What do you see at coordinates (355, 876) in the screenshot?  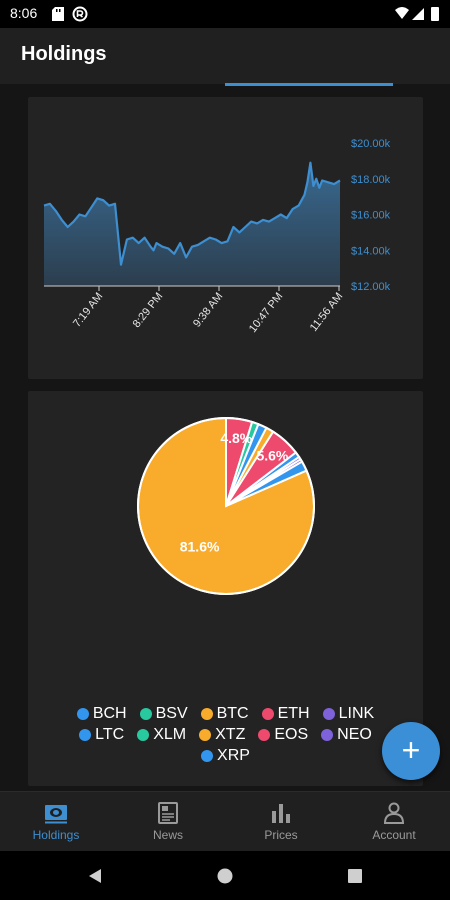 I see `recents-icon` at bounding box center [355, 876].